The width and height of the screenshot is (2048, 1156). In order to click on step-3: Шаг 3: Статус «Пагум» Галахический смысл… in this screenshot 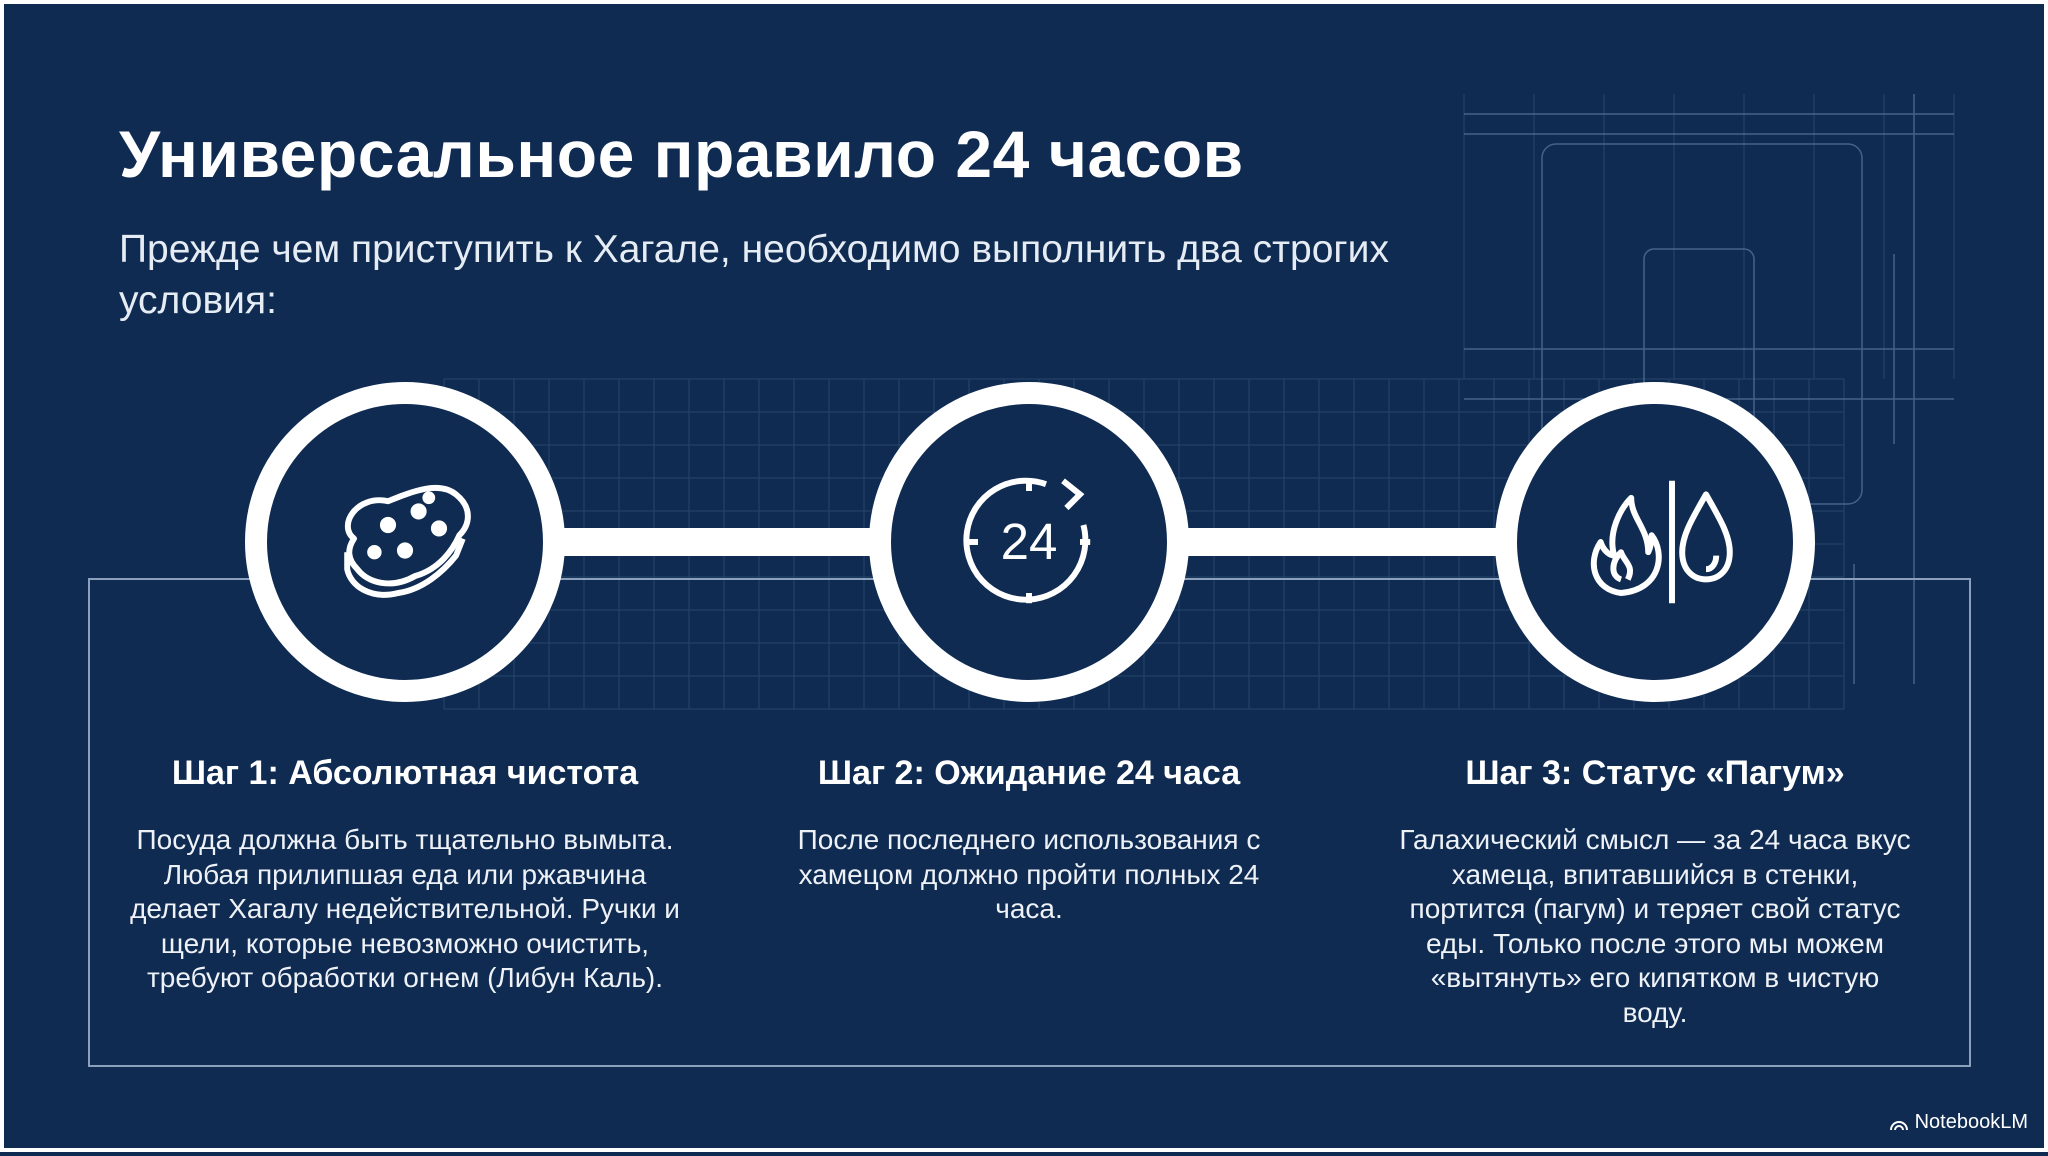, I will do `click(1655, 892)`.